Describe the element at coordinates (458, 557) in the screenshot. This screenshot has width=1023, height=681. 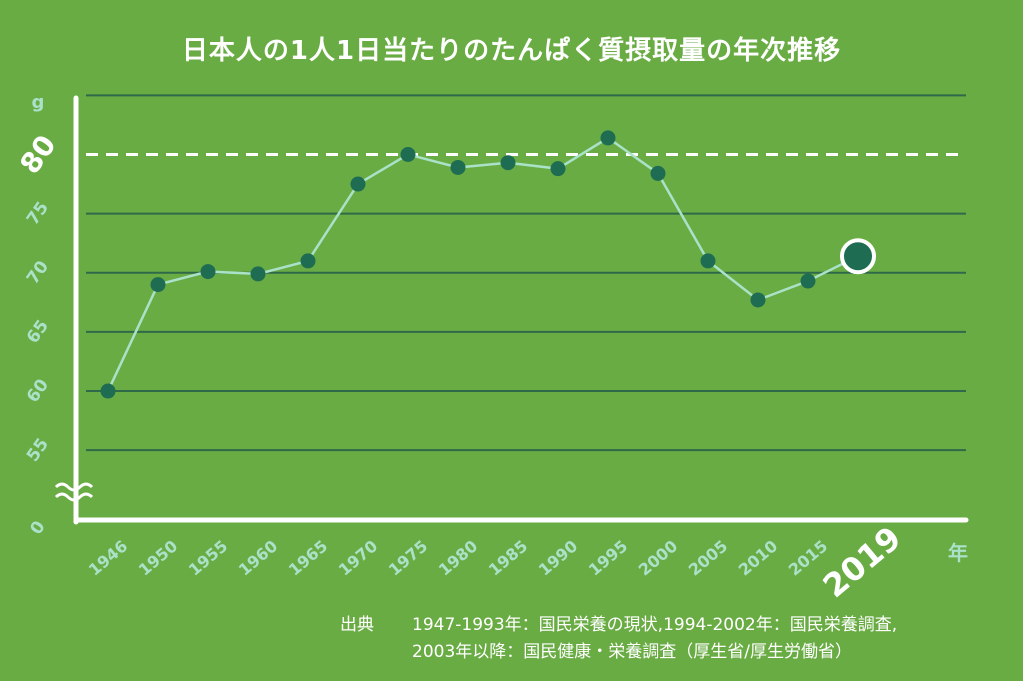
I see `x-tick-label: 1980` at that location.